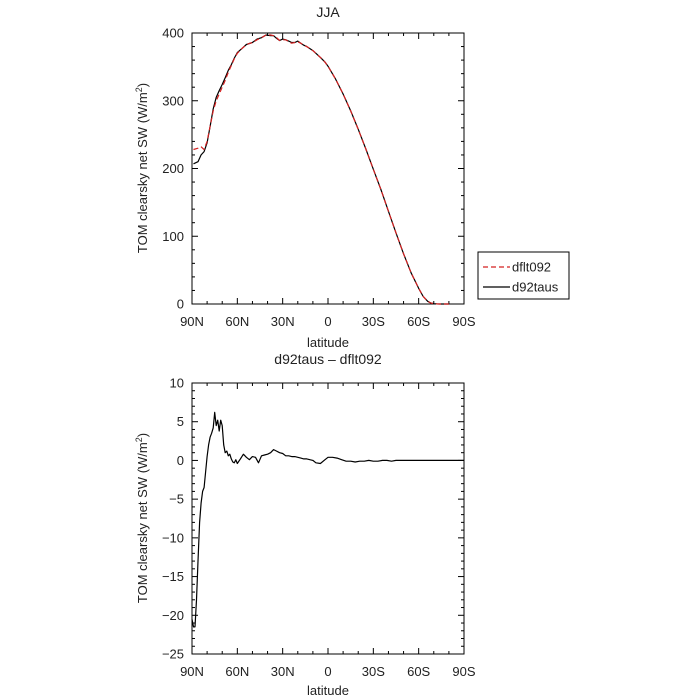 This screenshot has width=700, height=700. I want to click on y-tick-label: 200, so click(173, 168).